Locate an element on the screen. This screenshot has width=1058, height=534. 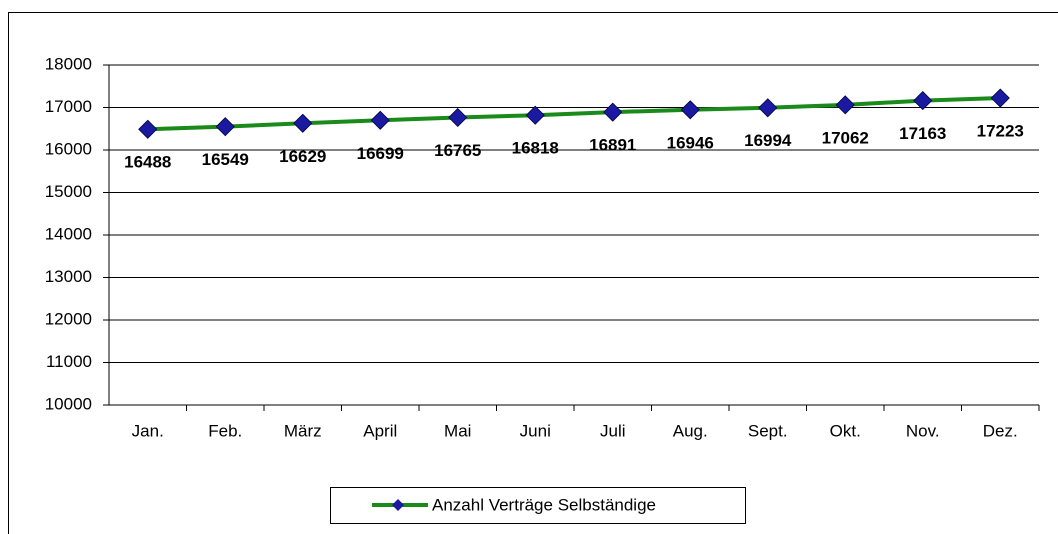
y-tick-label: 15000 is located at coordinates (68, 191).